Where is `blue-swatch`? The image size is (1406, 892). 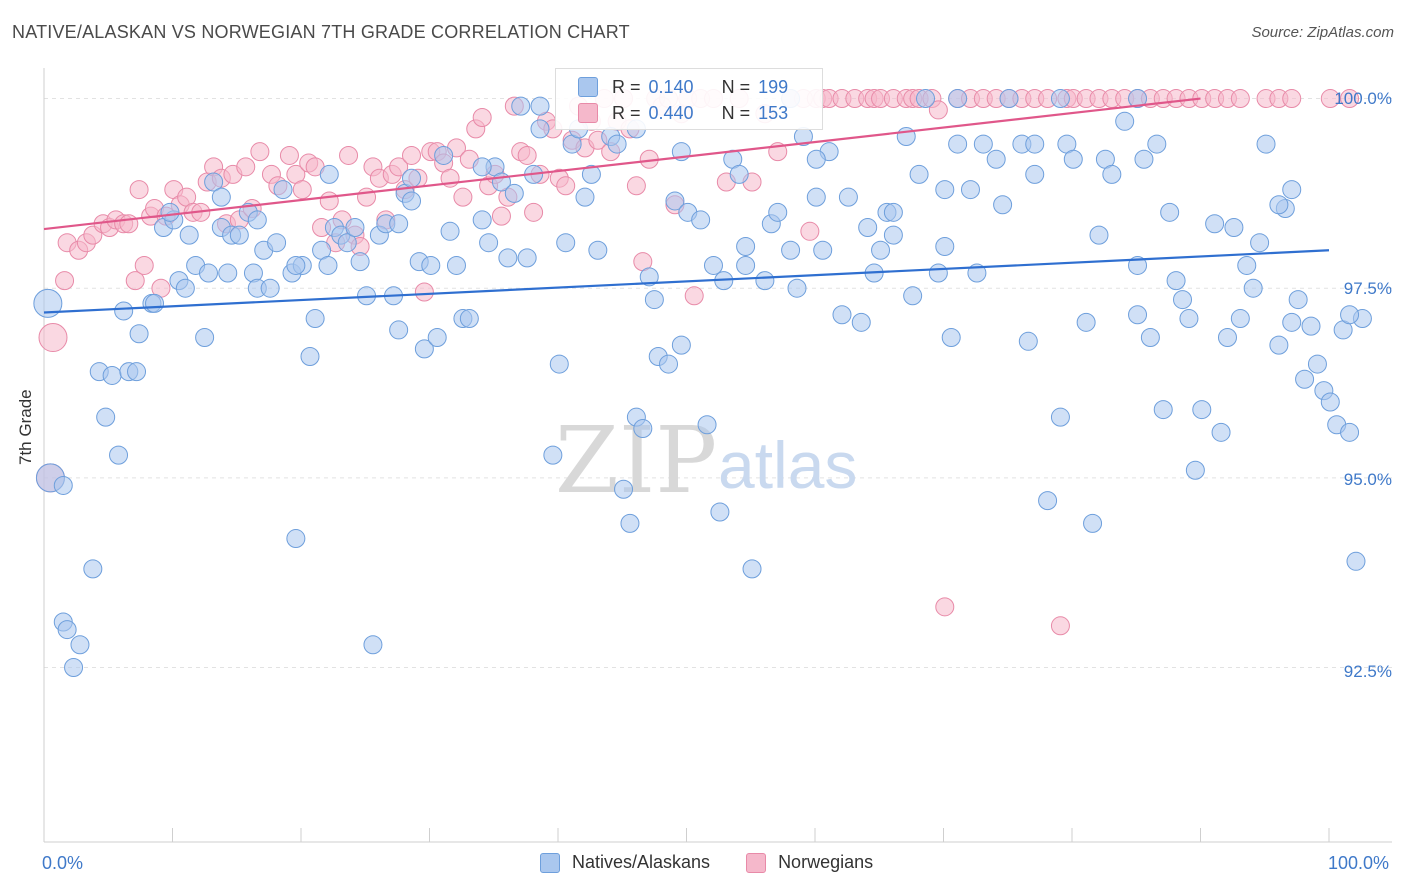
blue-swatch is located at coordinates (550, 862).